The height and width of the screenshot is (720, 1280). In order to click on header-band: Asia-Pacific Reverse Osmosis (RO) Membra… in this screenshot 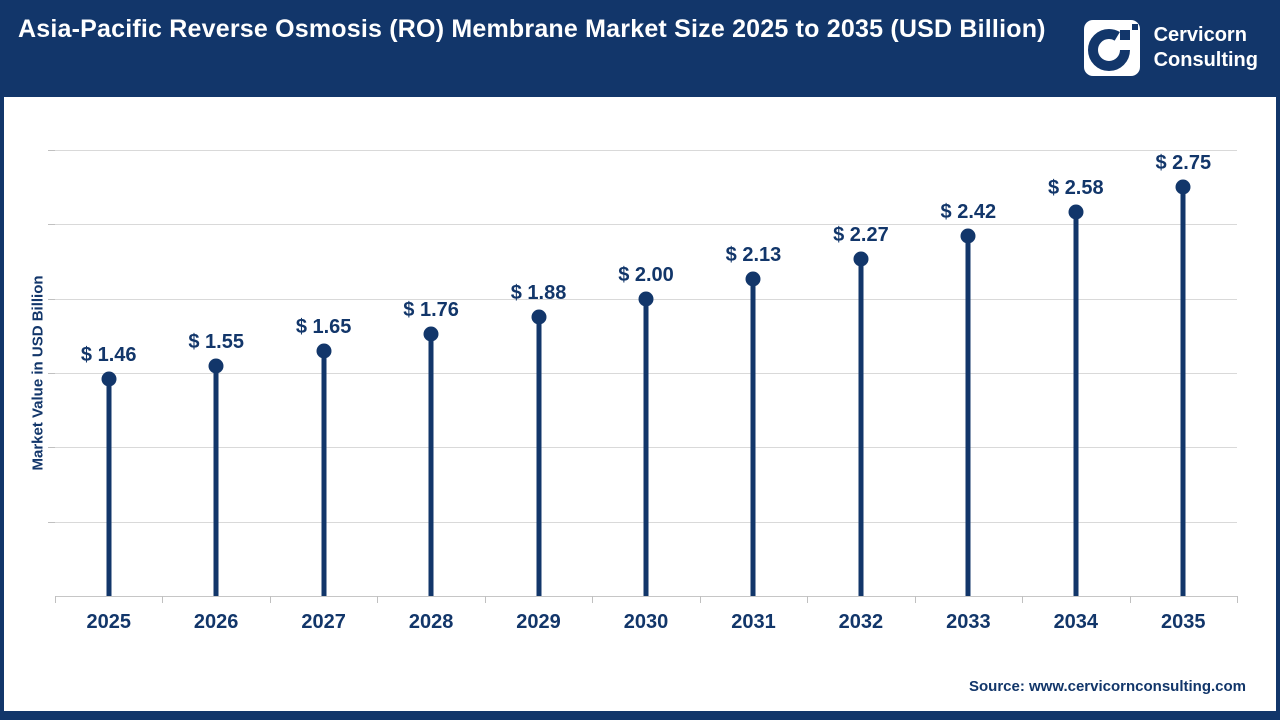, I will do `click(640, 48)`.